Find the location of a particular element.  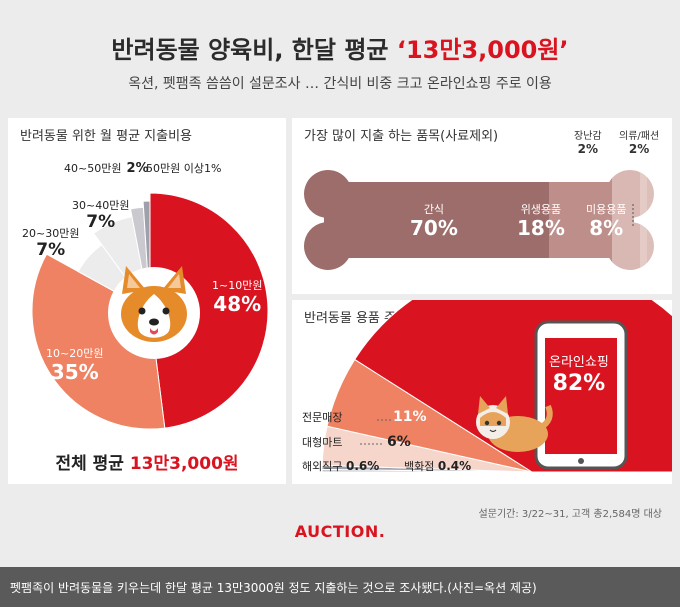

title-main: 반려동물 양육비, 한달 평균 is located at coordinates (254, 50).